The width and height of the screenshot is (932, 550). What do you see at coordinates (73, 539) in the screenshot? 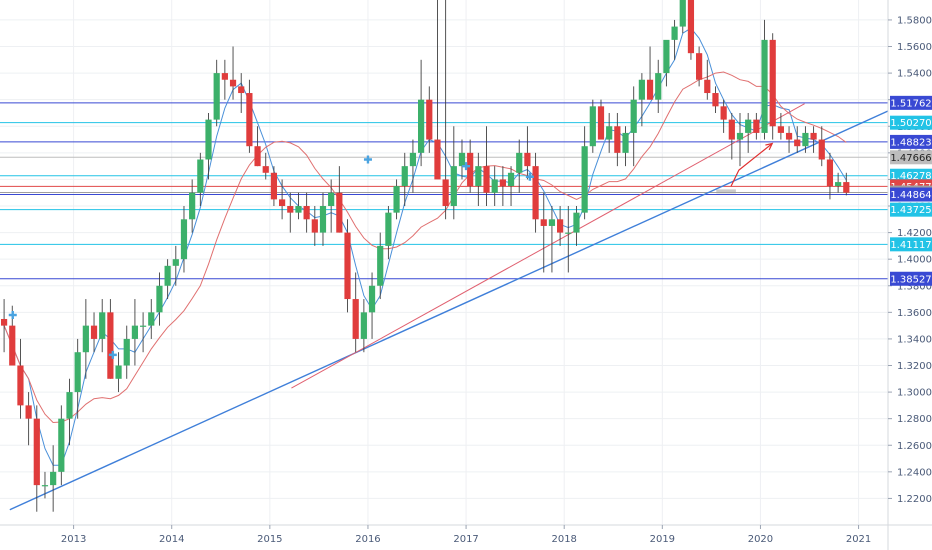
I see `x-tick-label: 2013` at bounding box center [73, 539].